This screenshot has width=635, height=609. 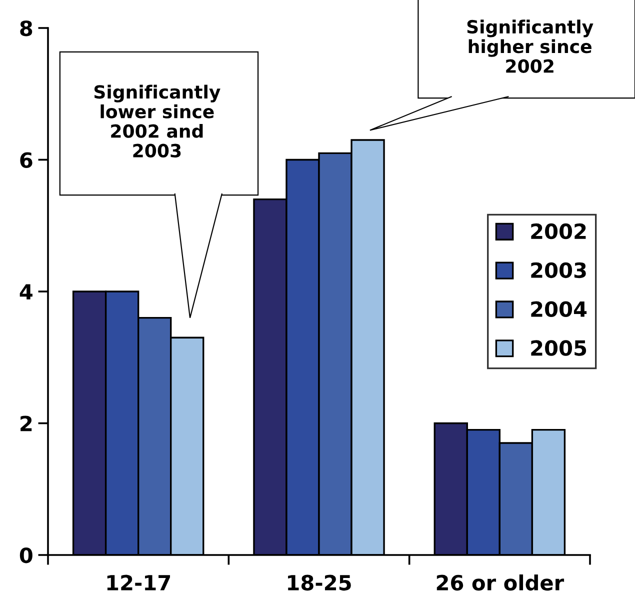 I want to click on y-tick-label: 0, so click(x=26, y=555).